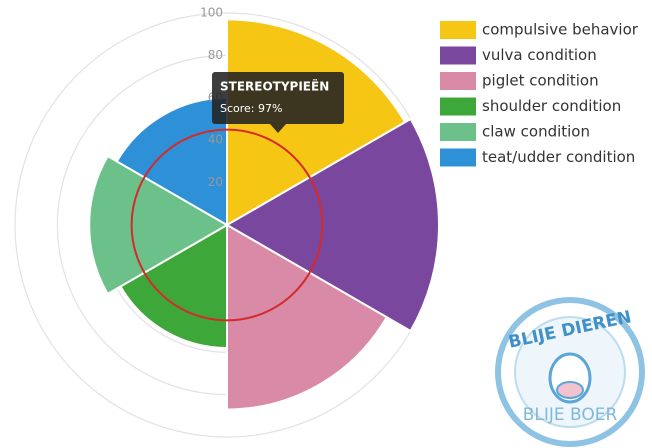 This screenshot has height=448, width=652. What do you see at coordinates (278, 128) in the screenshot?
I see `tooltip-arrow` at bounding box center [278, 128].